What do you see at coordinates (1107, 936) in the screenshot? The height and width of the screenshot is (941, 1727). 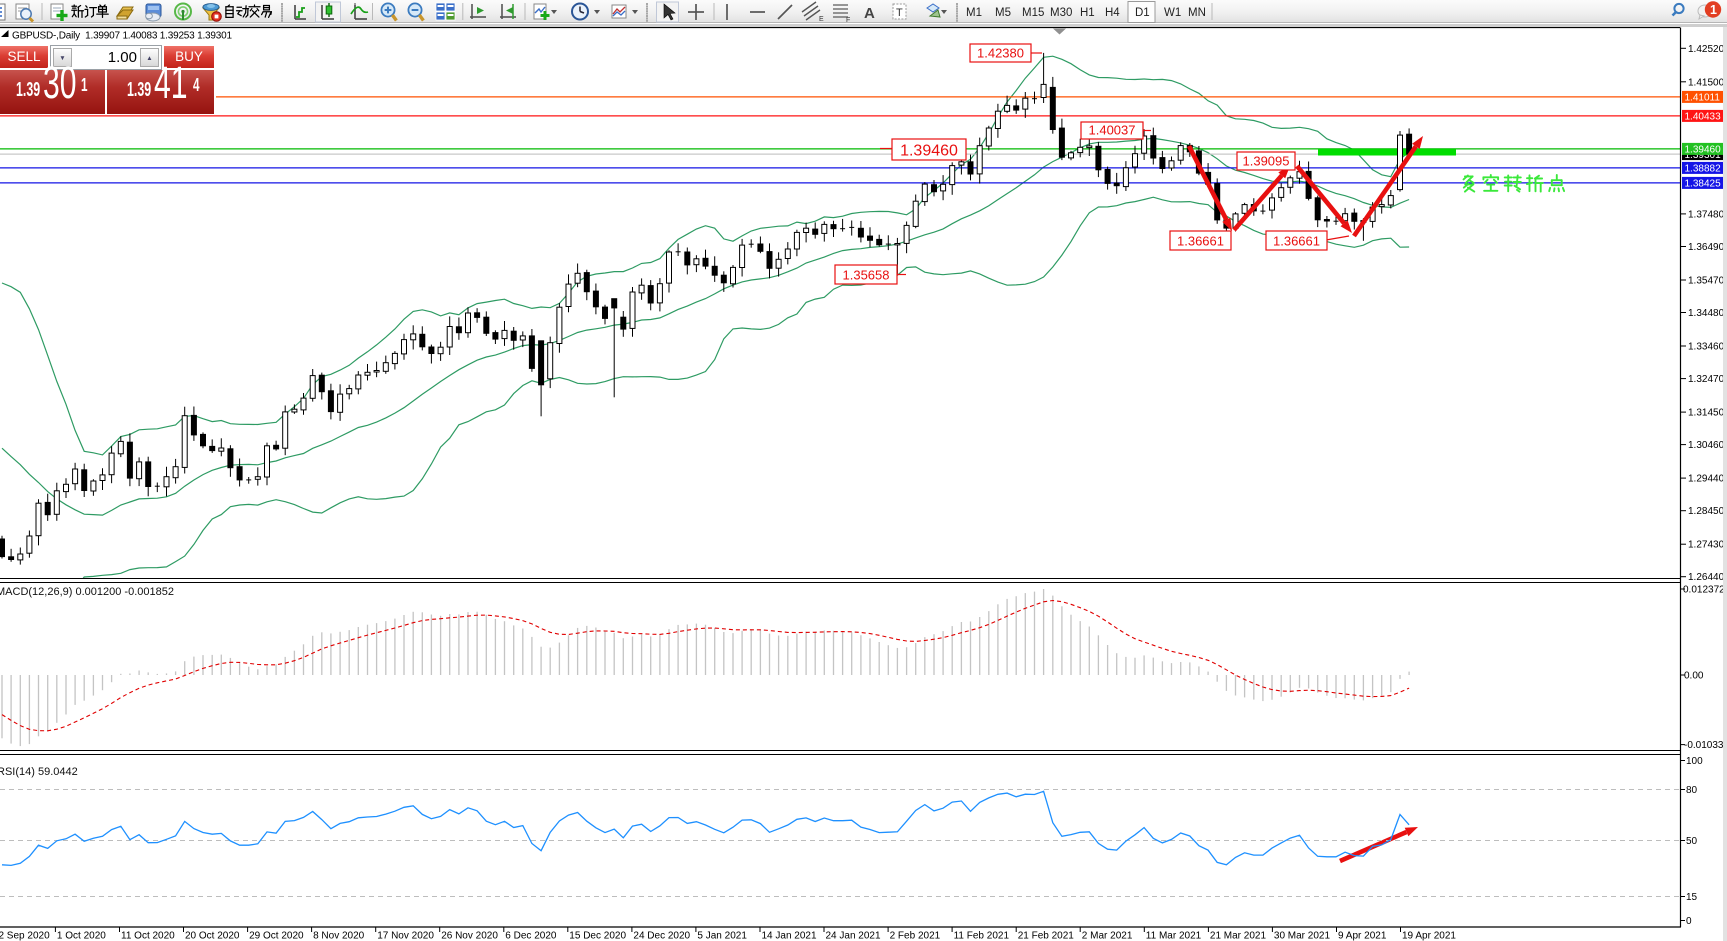 I see `svg-text: 2 Mar 2021` at bounding box center [1107, 936].